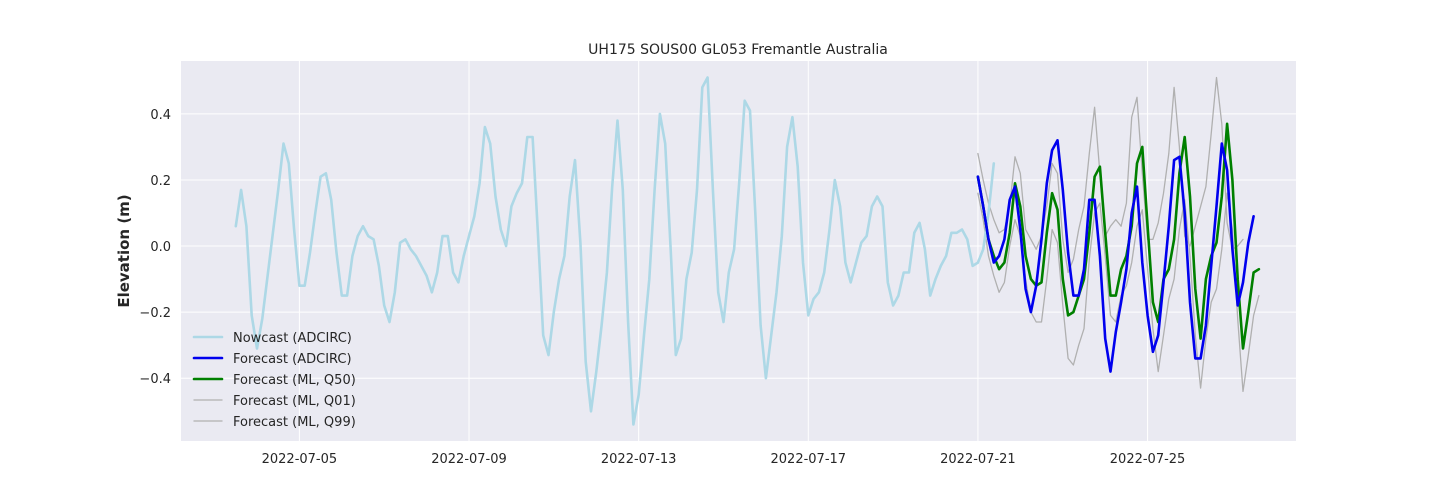 The width and height of the screenshot is (1440, 504). What do you see at coordinates (1110, 175) in the screenshot?
I see `series-line-forecast-q99` at bounding box center [1110, 175].